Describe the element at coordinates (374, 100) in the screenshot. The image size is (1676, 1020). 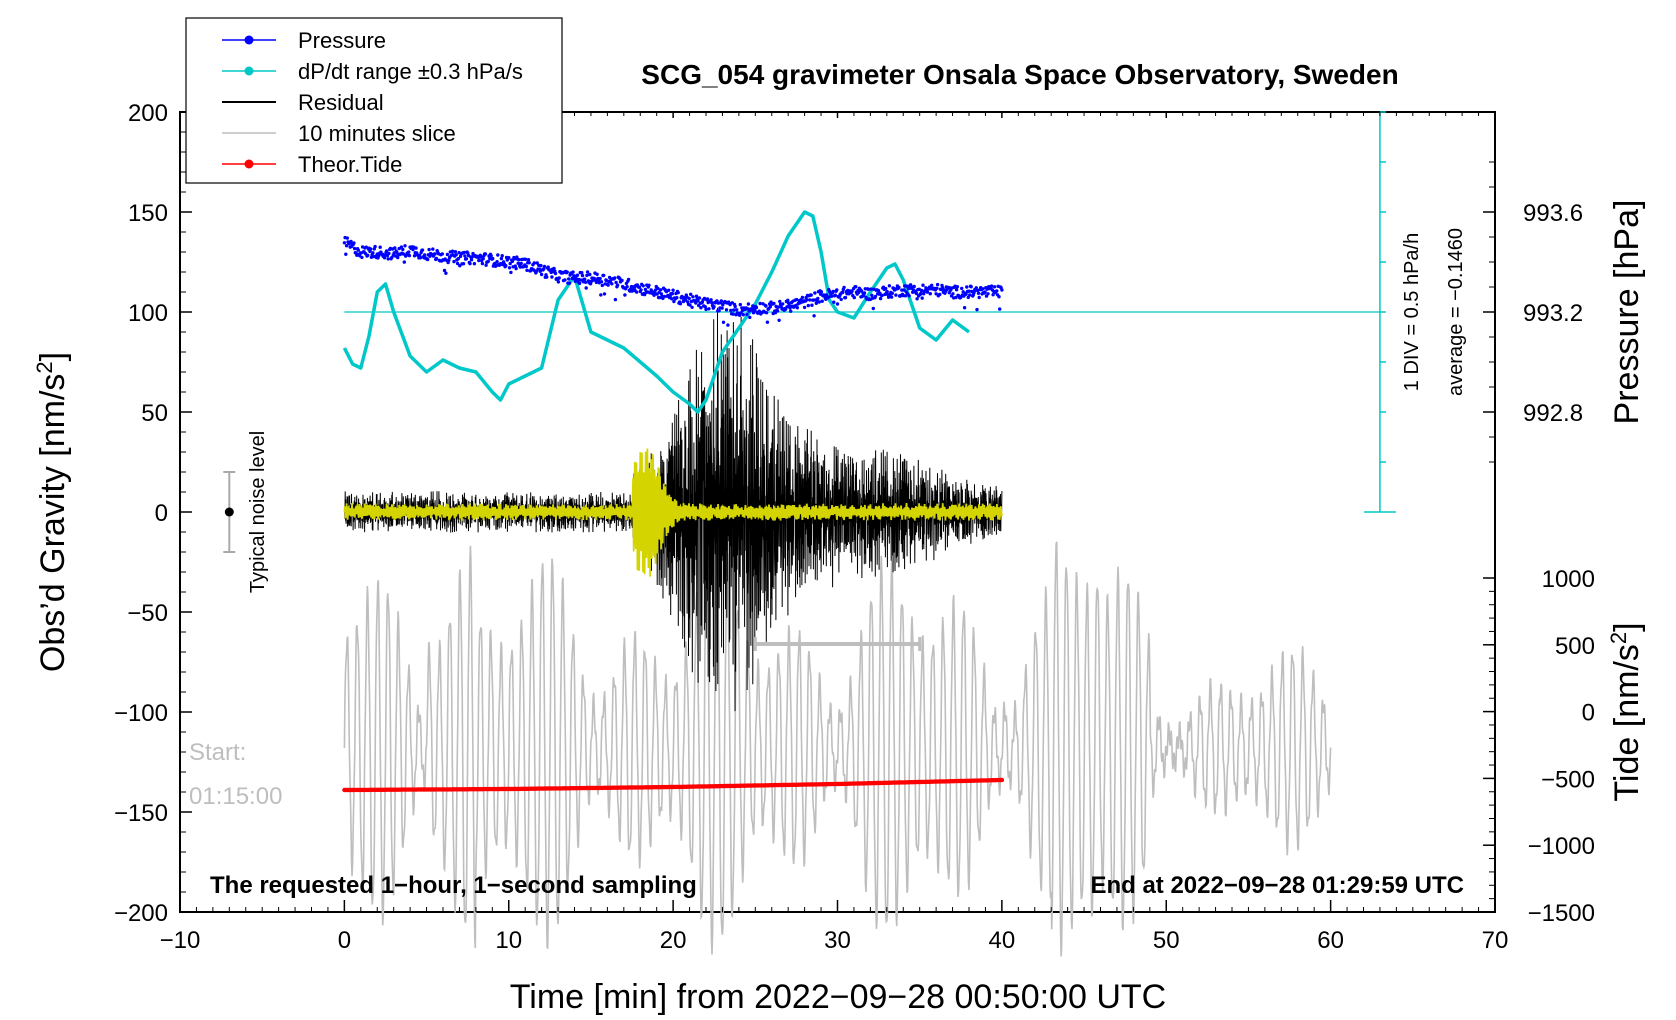
I see `legend-box` at that location.